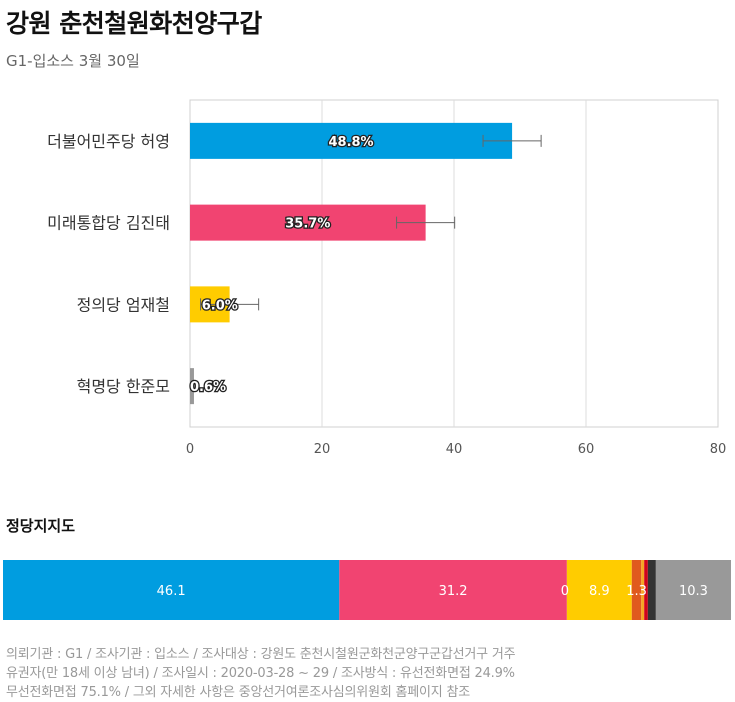  I want to click on x-tick-label: 60, so click(586, 449).